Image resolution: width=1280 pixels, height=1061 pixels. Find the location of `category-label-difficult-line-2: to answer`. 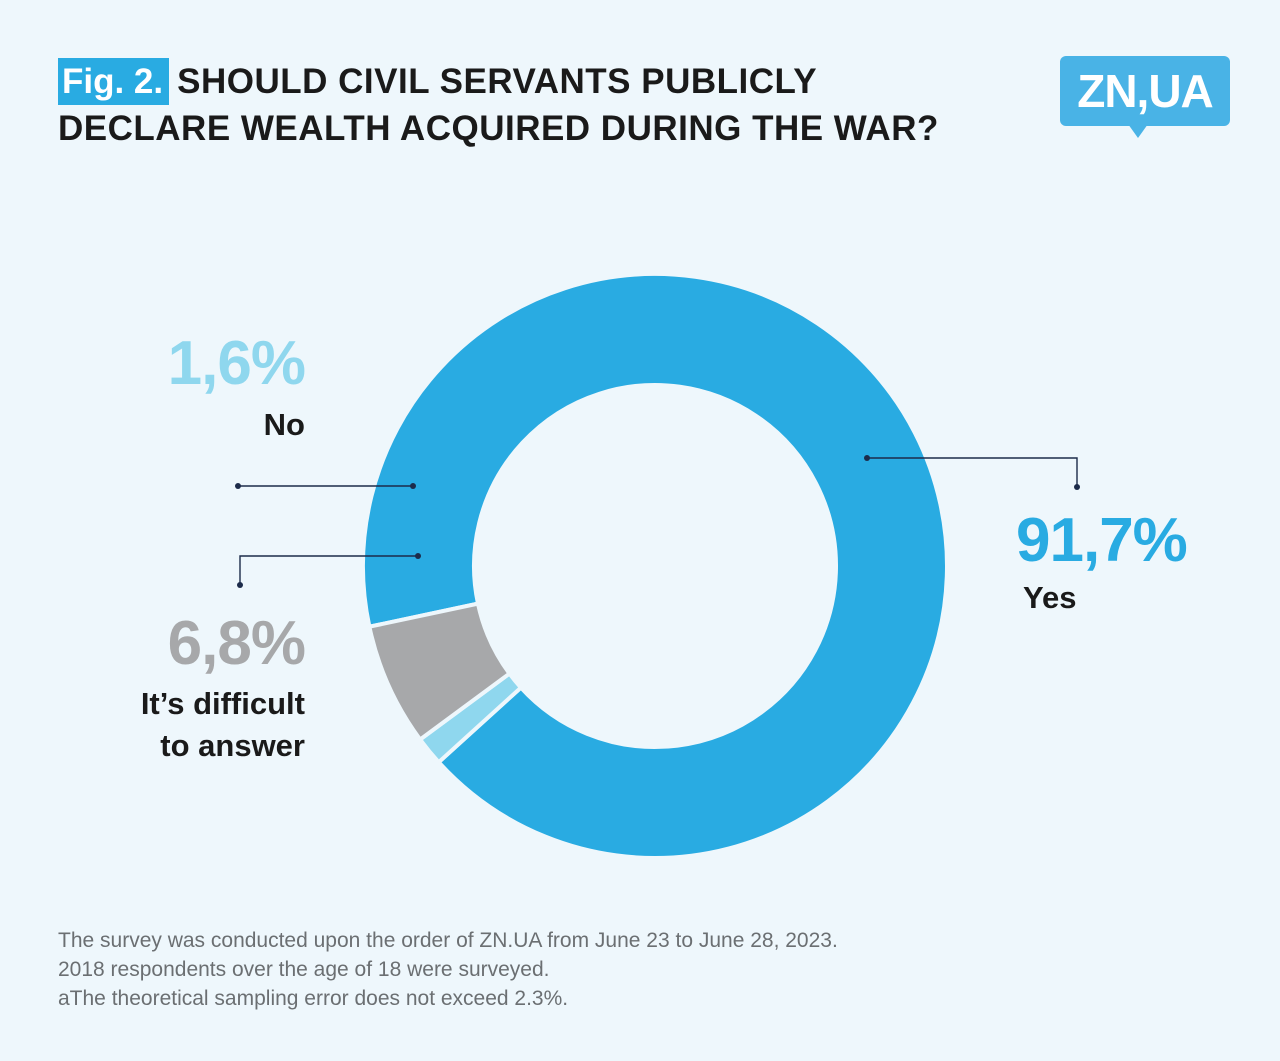

category-label-difficult-line-2: to answer is located at coordinates (232, 745).